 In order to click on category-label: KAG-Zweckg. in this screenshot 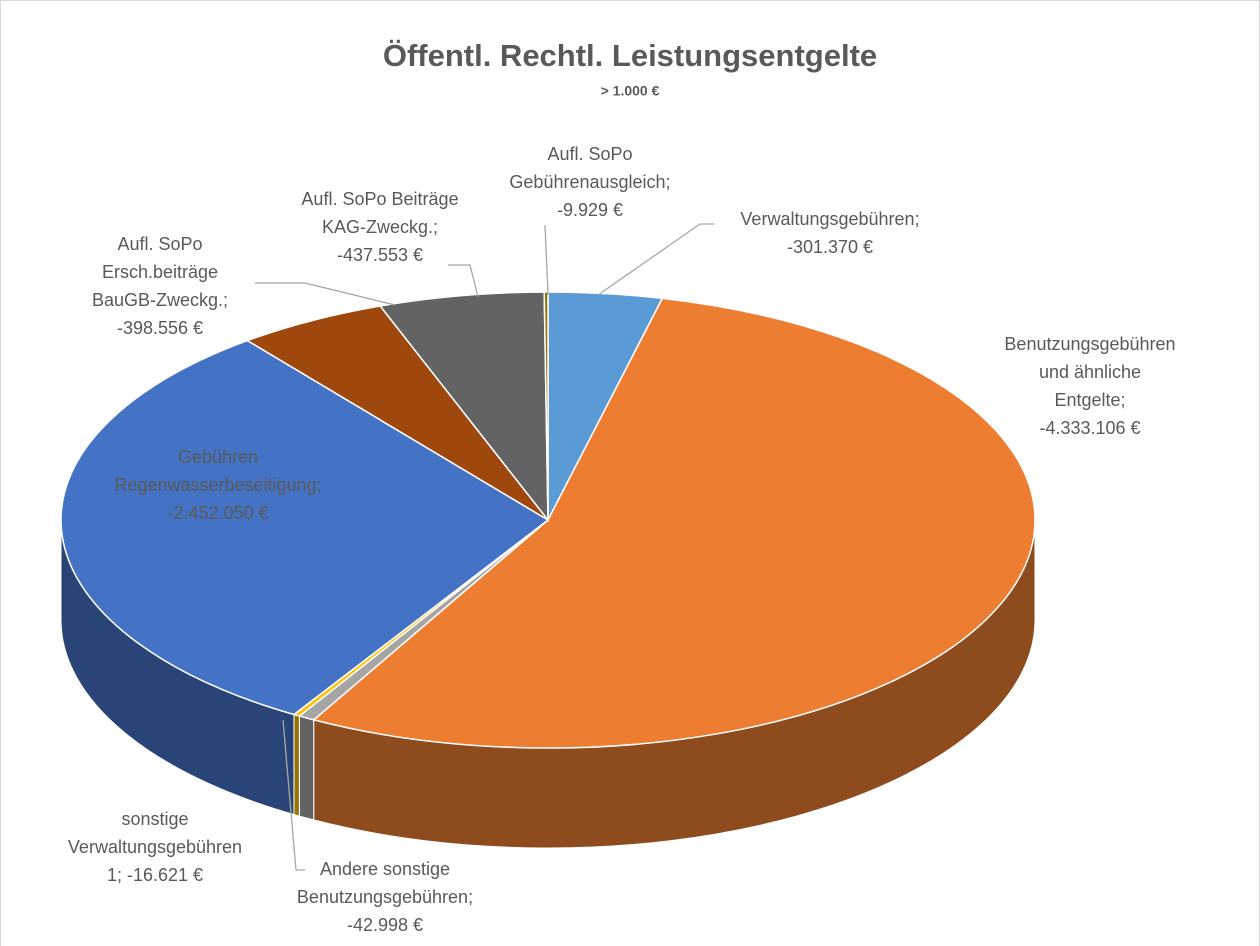, I will do `click(377, 227)`.